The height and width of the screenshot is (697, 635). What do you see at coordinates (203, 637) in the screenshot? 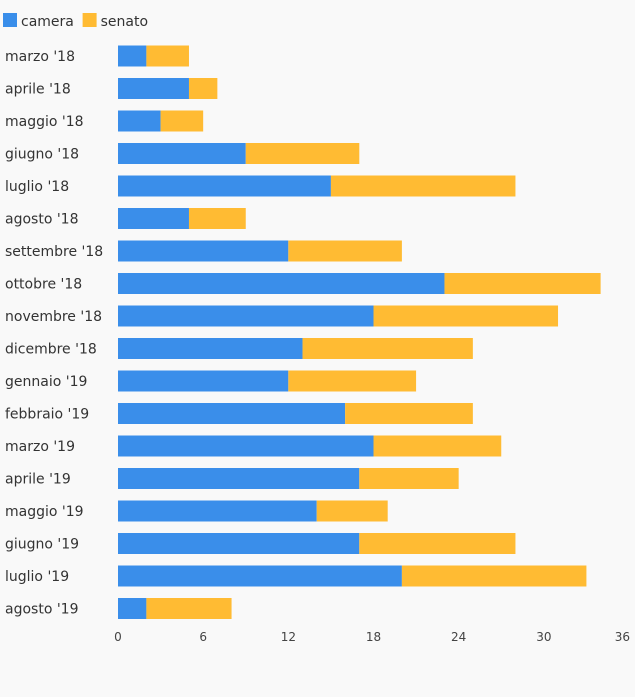
I see `x-tick-label: 6` at bounding box center [203, 637].